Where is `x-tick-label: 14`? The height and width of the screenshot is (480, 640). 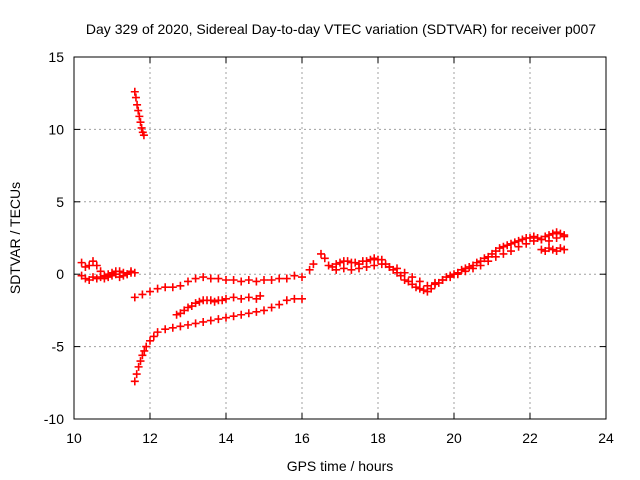
x-tick-label: 14 is located at coordinates (226, 438).